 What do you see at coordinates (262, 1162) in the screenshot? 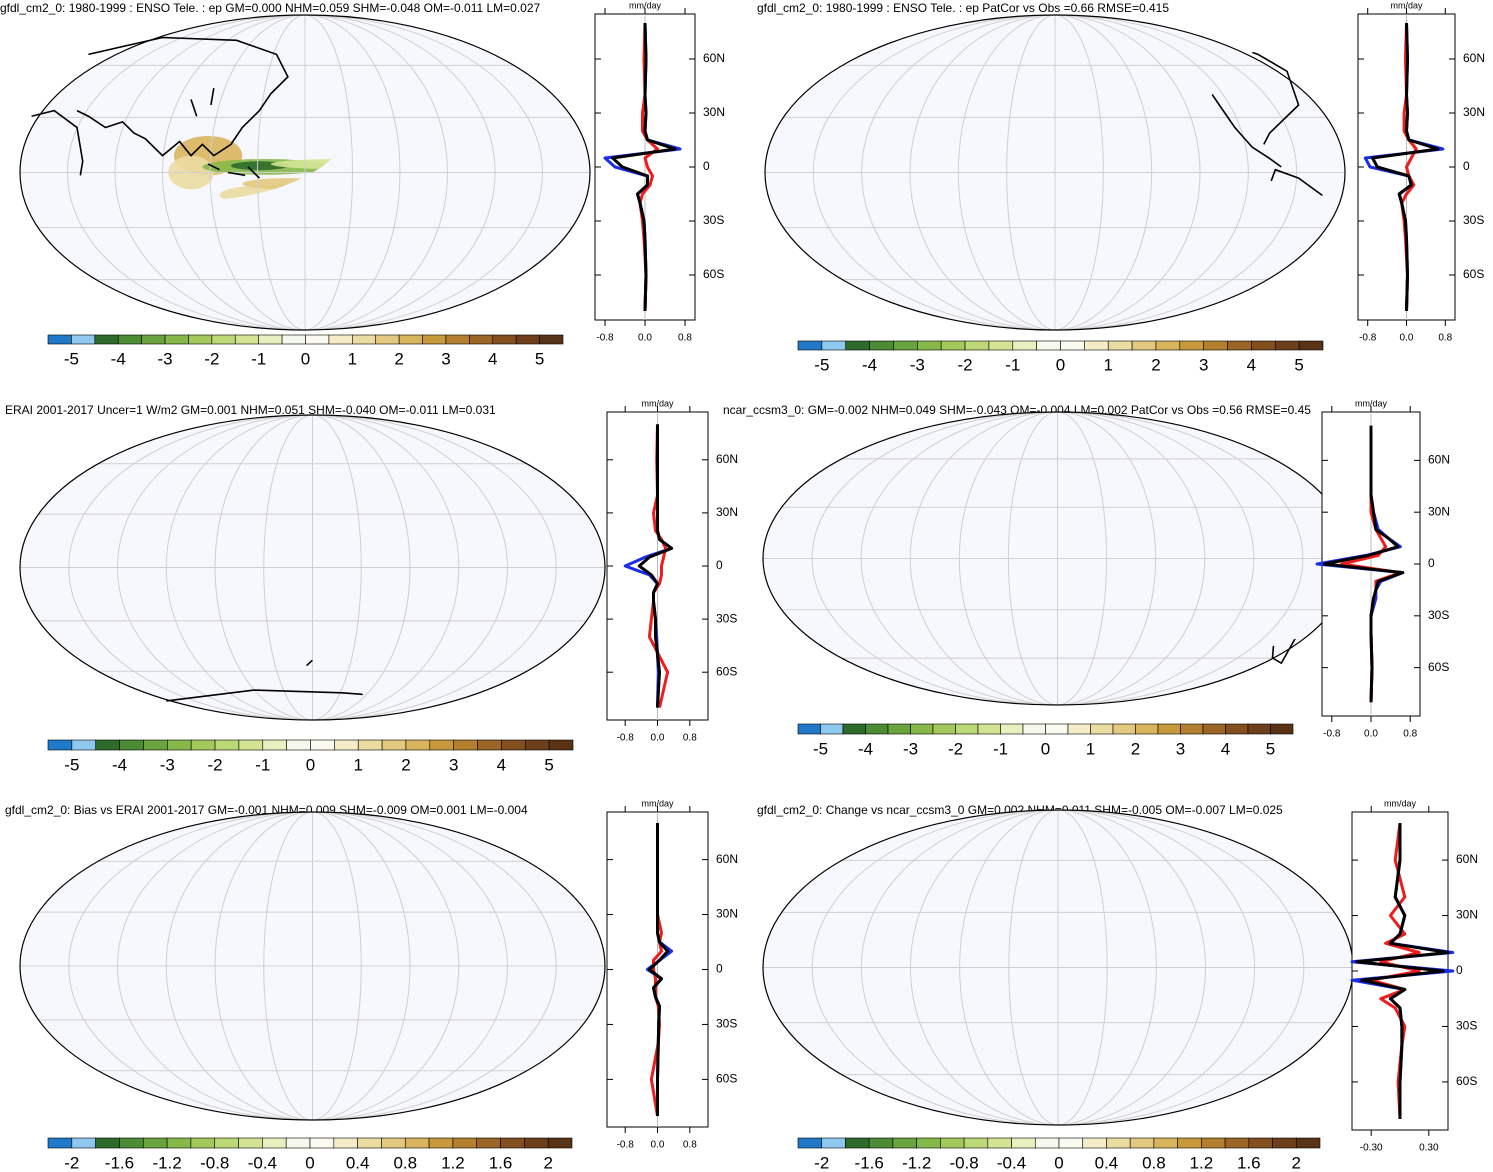
I see `colorbar-tick-label: -0.4` at bounding box center [262, 1162].